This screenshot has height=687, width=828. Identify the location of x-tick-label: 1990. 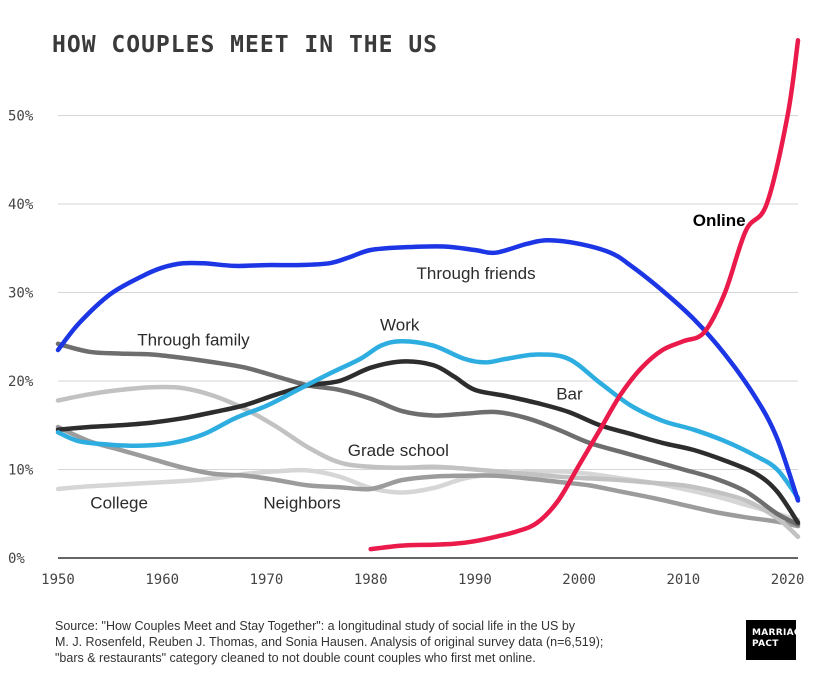
(475, 580).